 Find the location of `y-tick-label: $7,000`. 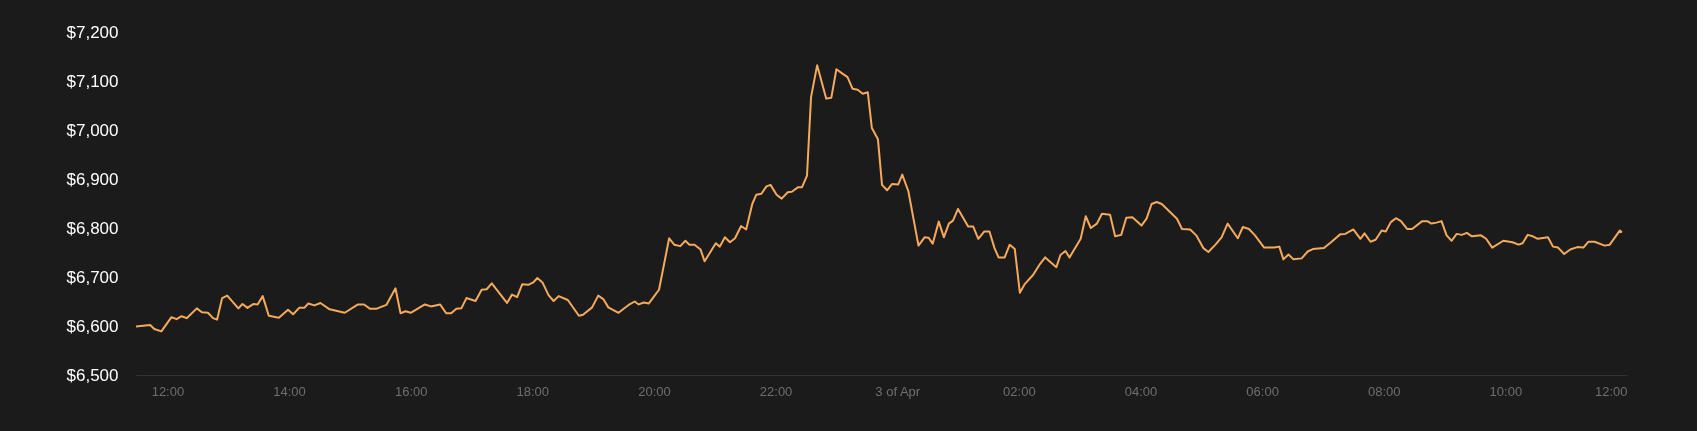

y-tick-label: $7,000 is located at coordinates (92, 130).